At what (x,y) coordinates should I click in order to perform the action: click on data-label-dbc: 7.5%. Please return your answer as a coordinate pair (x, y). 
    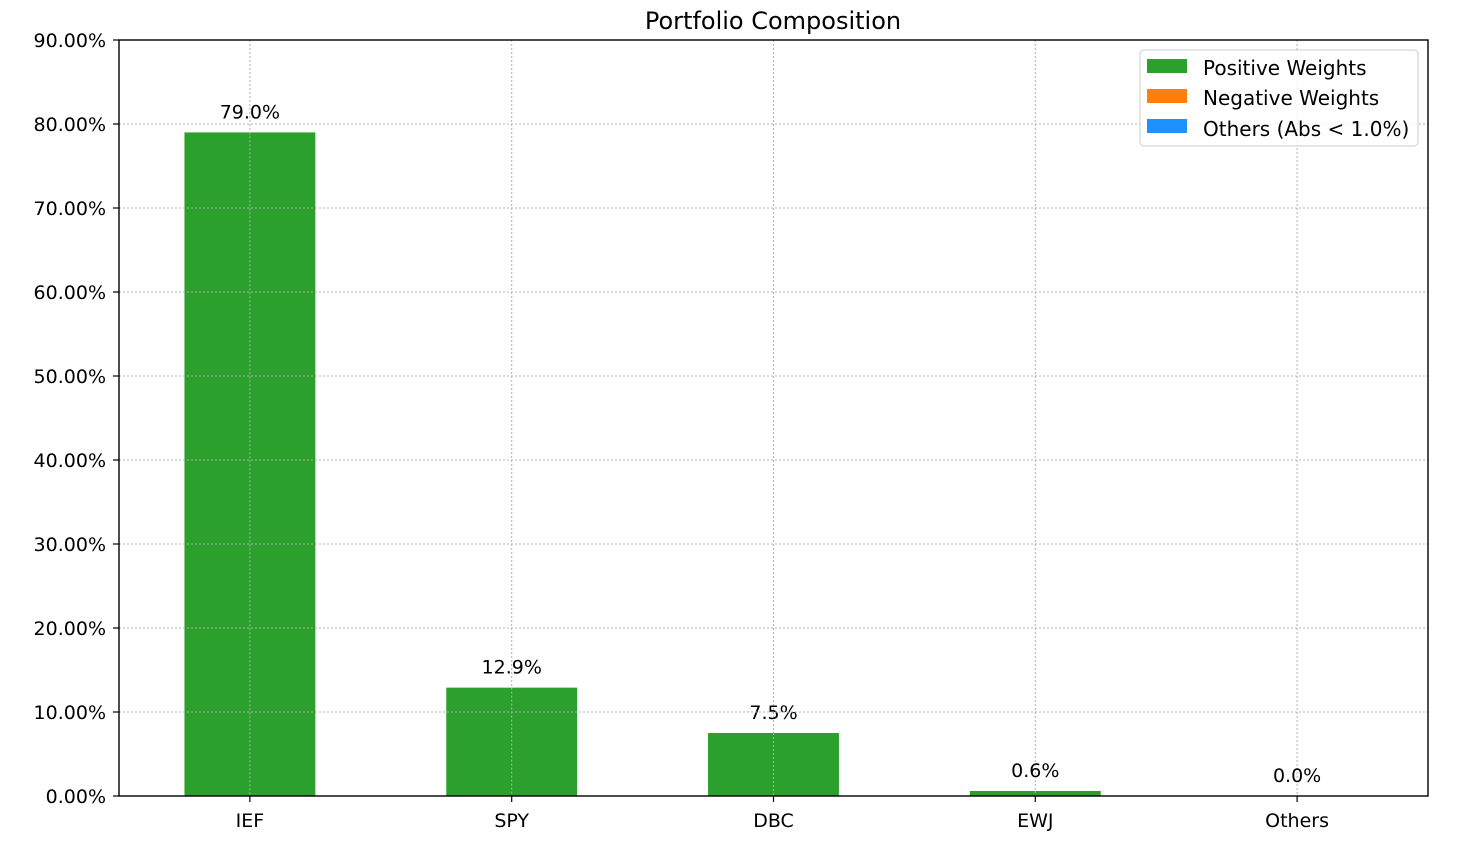
    Looking at the image, I should click on (773, 713).